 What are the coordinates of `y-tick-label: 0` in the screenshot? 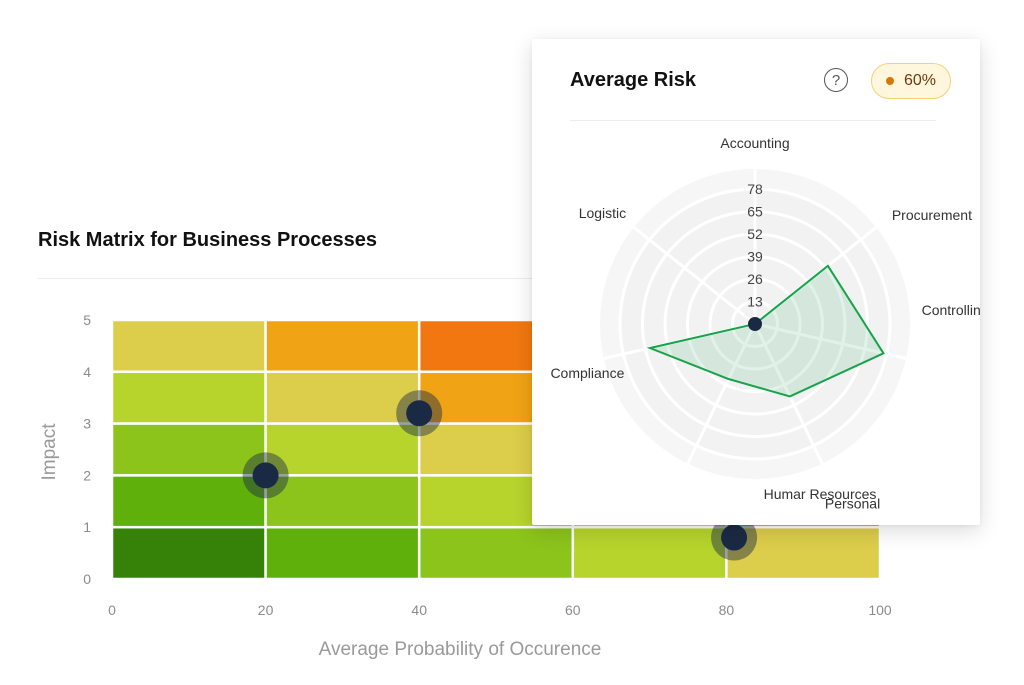 It's located at (87, 579).